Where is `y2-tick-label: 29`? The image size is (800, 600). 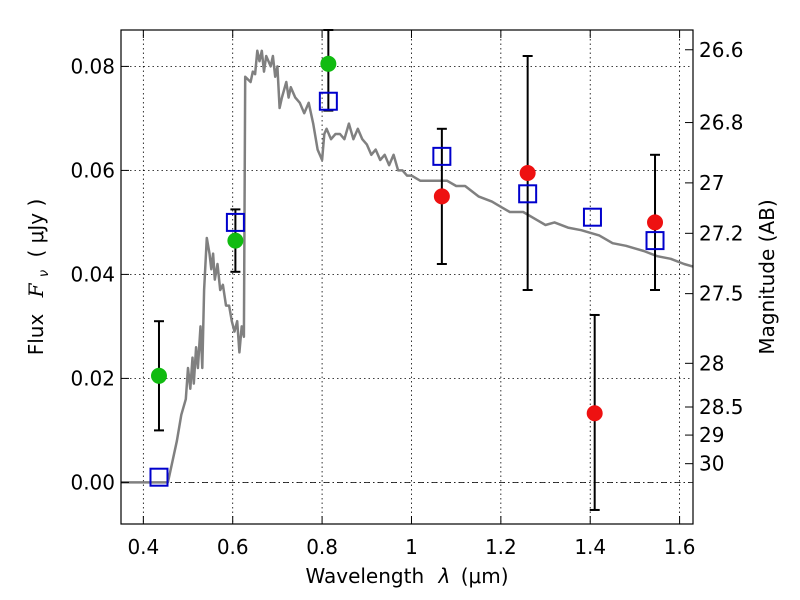
y2-tick-label: 29 is located at coordinates (711, 435).